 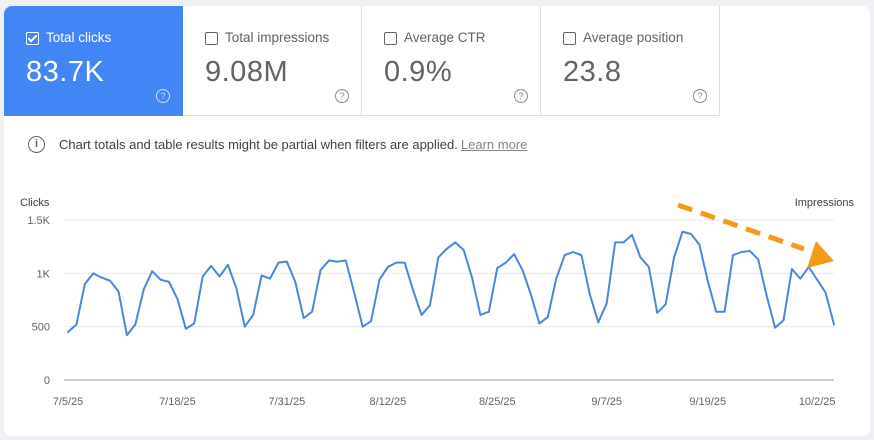 What do you see at coordinates (287, 402) in the screenshot?
I see `x-tick-label: 7/31/25` at bounding box center [287, 402].